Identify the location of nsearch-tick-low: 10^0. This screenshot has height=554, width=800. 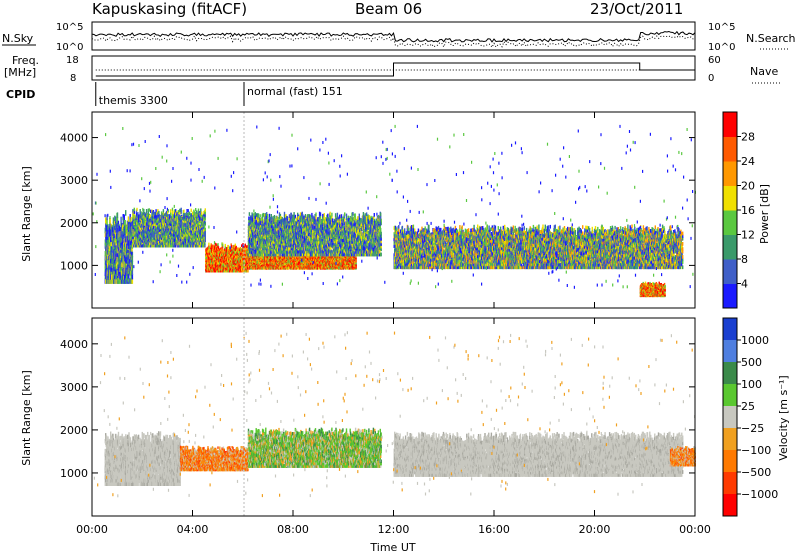
(721, 47).